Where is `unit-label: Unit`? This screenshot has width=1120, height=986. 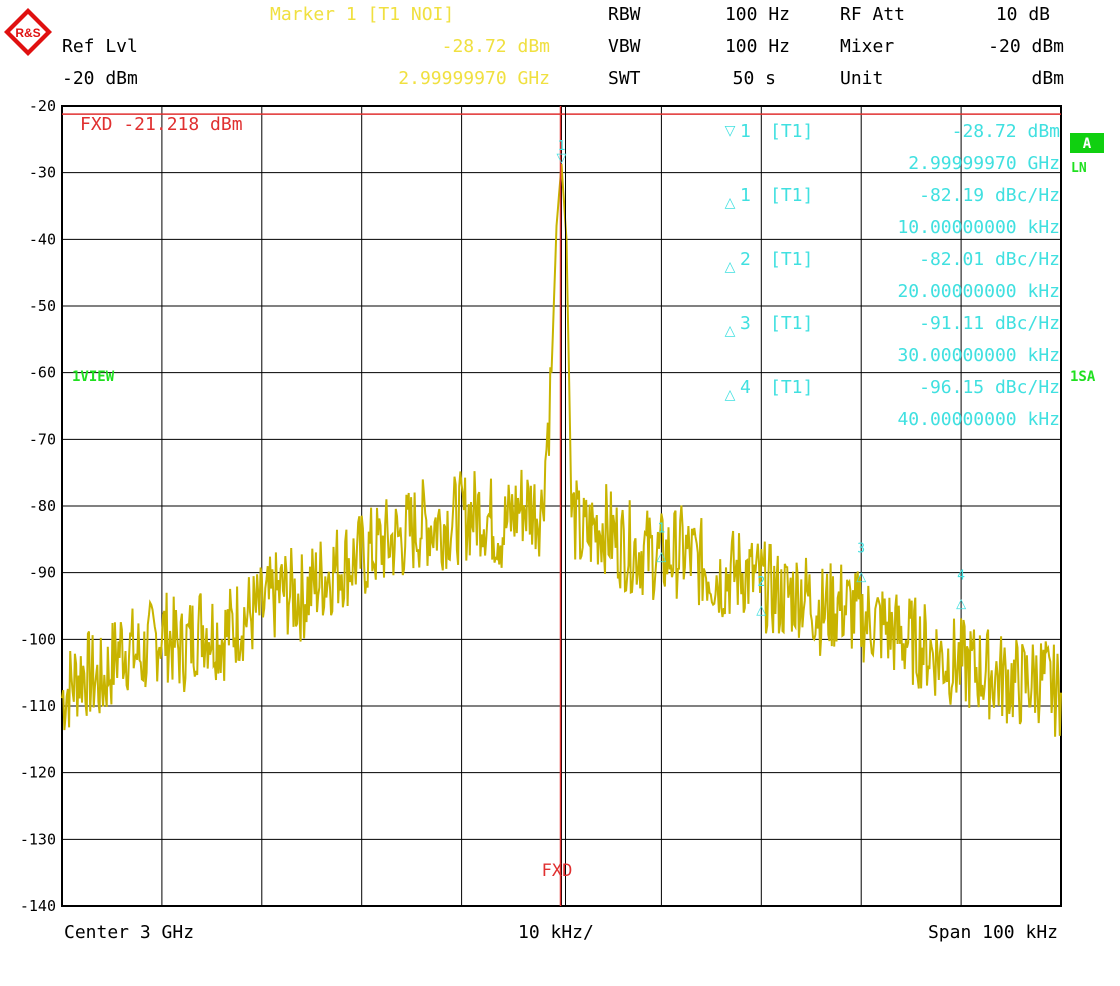 unit-label: Unit is located at coordinates (861, 78).